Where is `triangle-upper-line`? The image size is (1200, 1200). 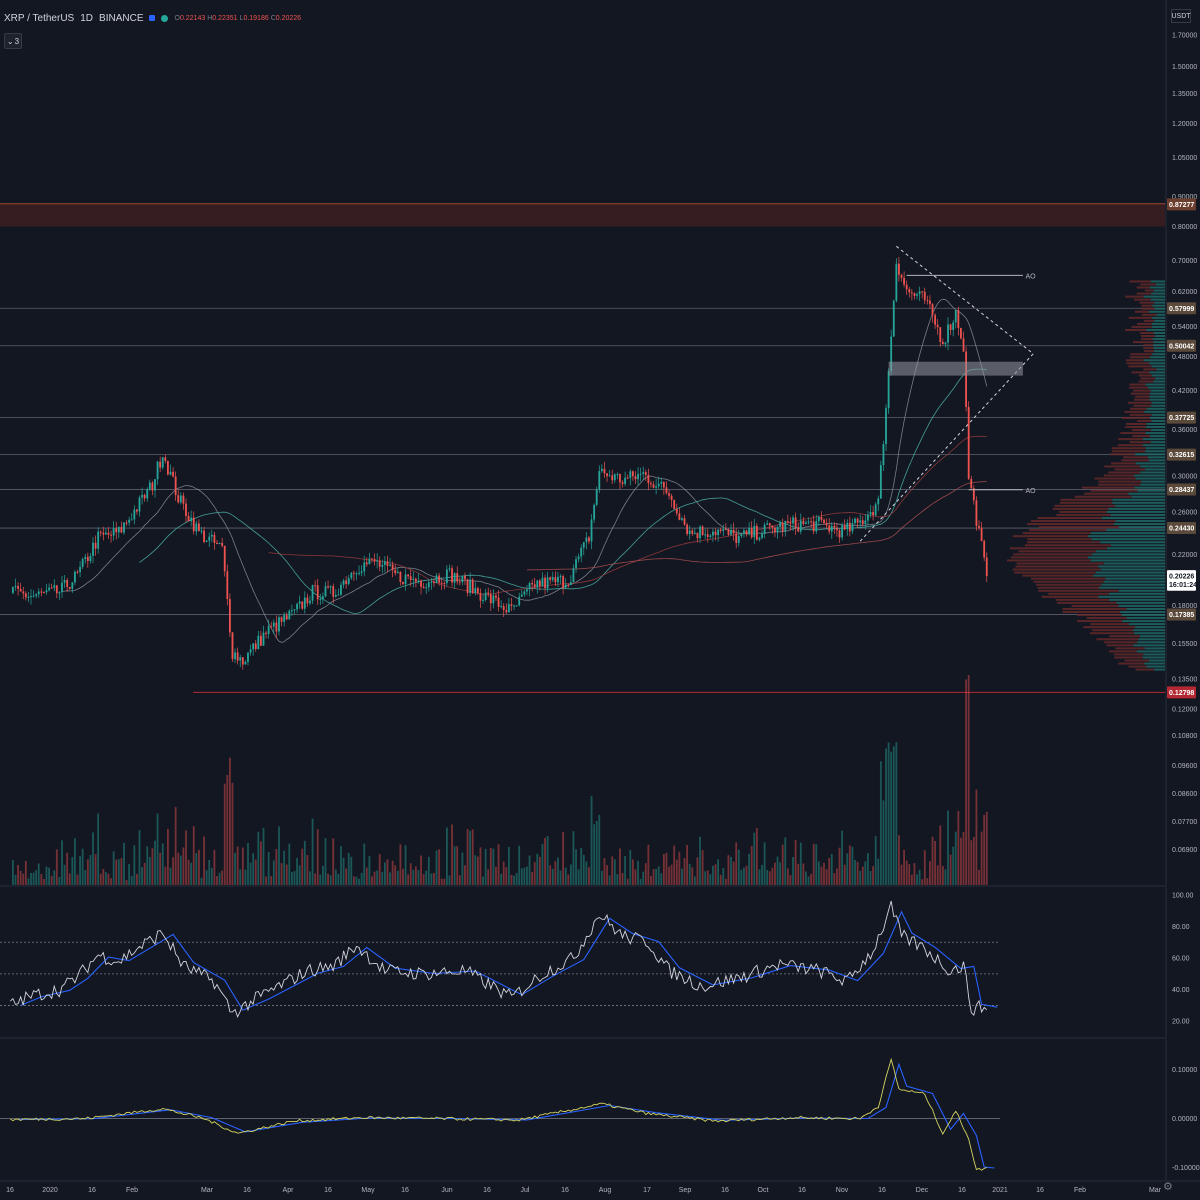 triangle-upper-line is located at coordinates (965, 300).